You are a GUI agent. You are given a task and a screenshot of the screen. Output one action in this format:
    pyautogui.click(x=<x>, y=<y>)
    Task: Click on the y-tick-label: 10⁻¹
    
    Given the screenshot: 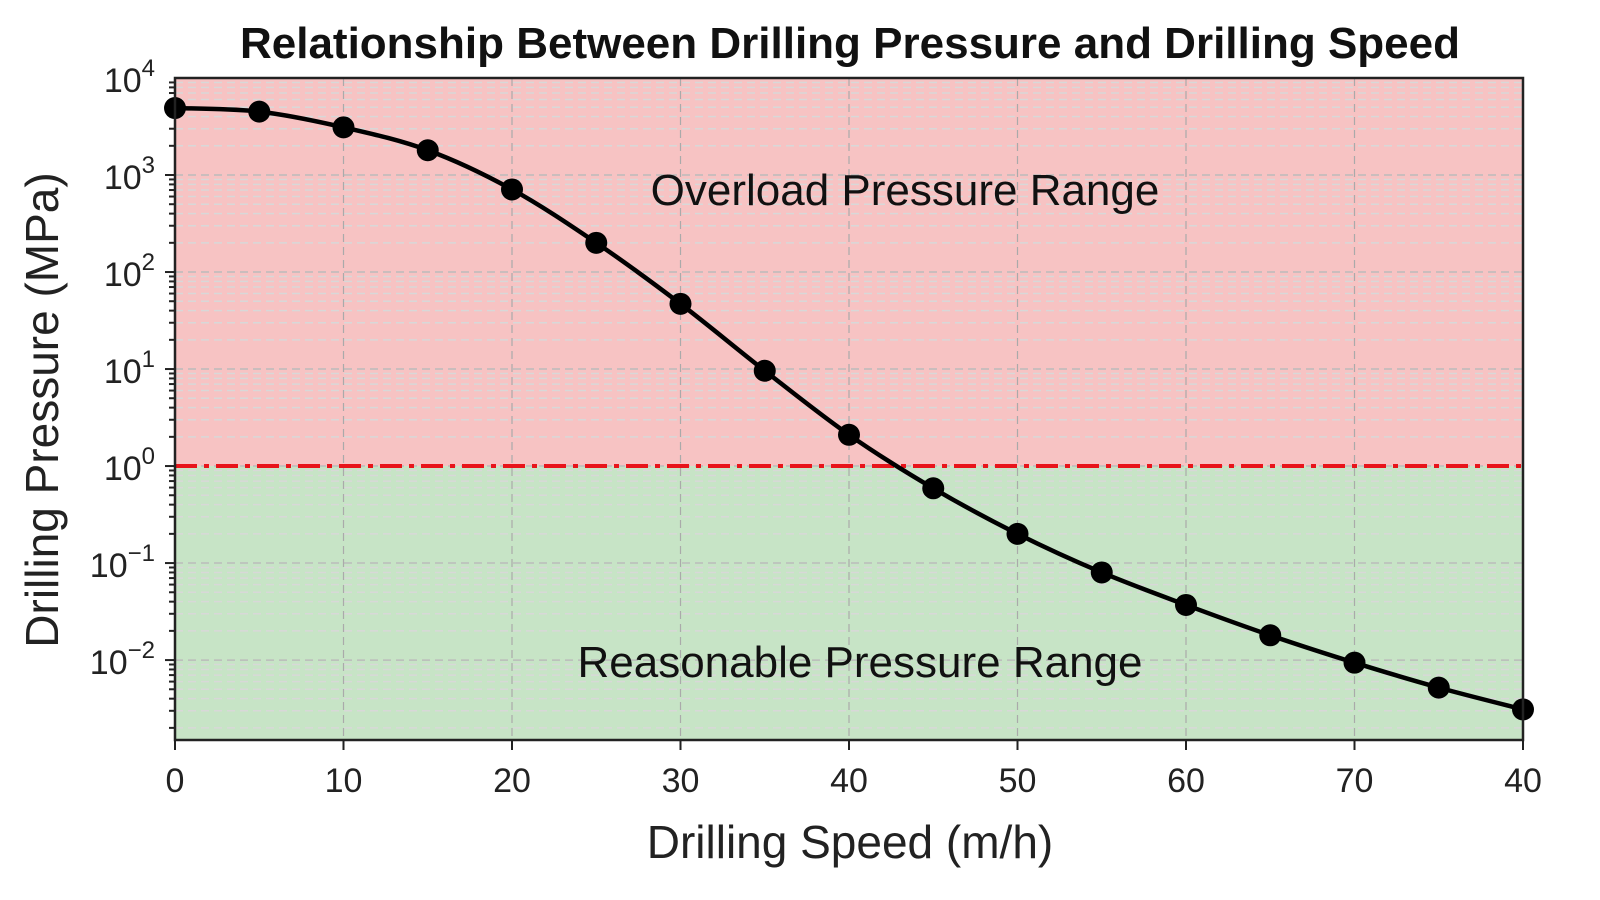 What is the action you would take?
    pyautogui.click(x=122, y=562)
    